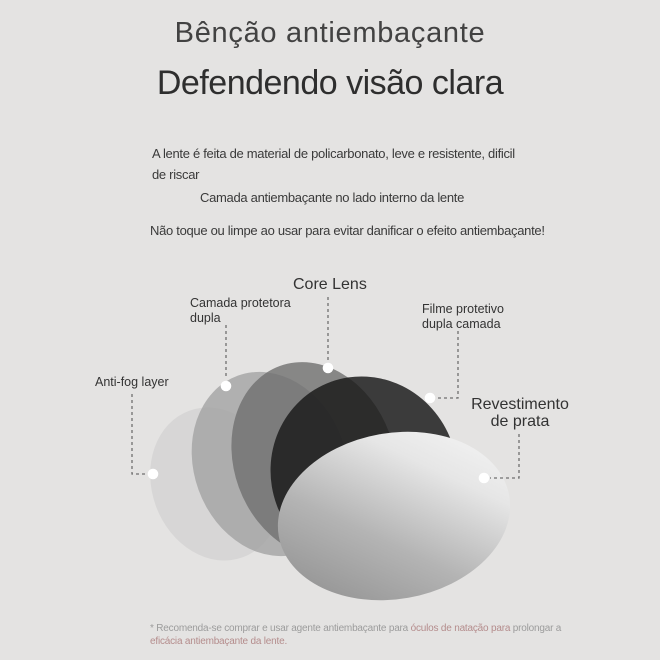  Describe the element at coordinates (460, 628) in the screenshot. I see `footer-text-highlight-1: óculos de natação para` at that location.